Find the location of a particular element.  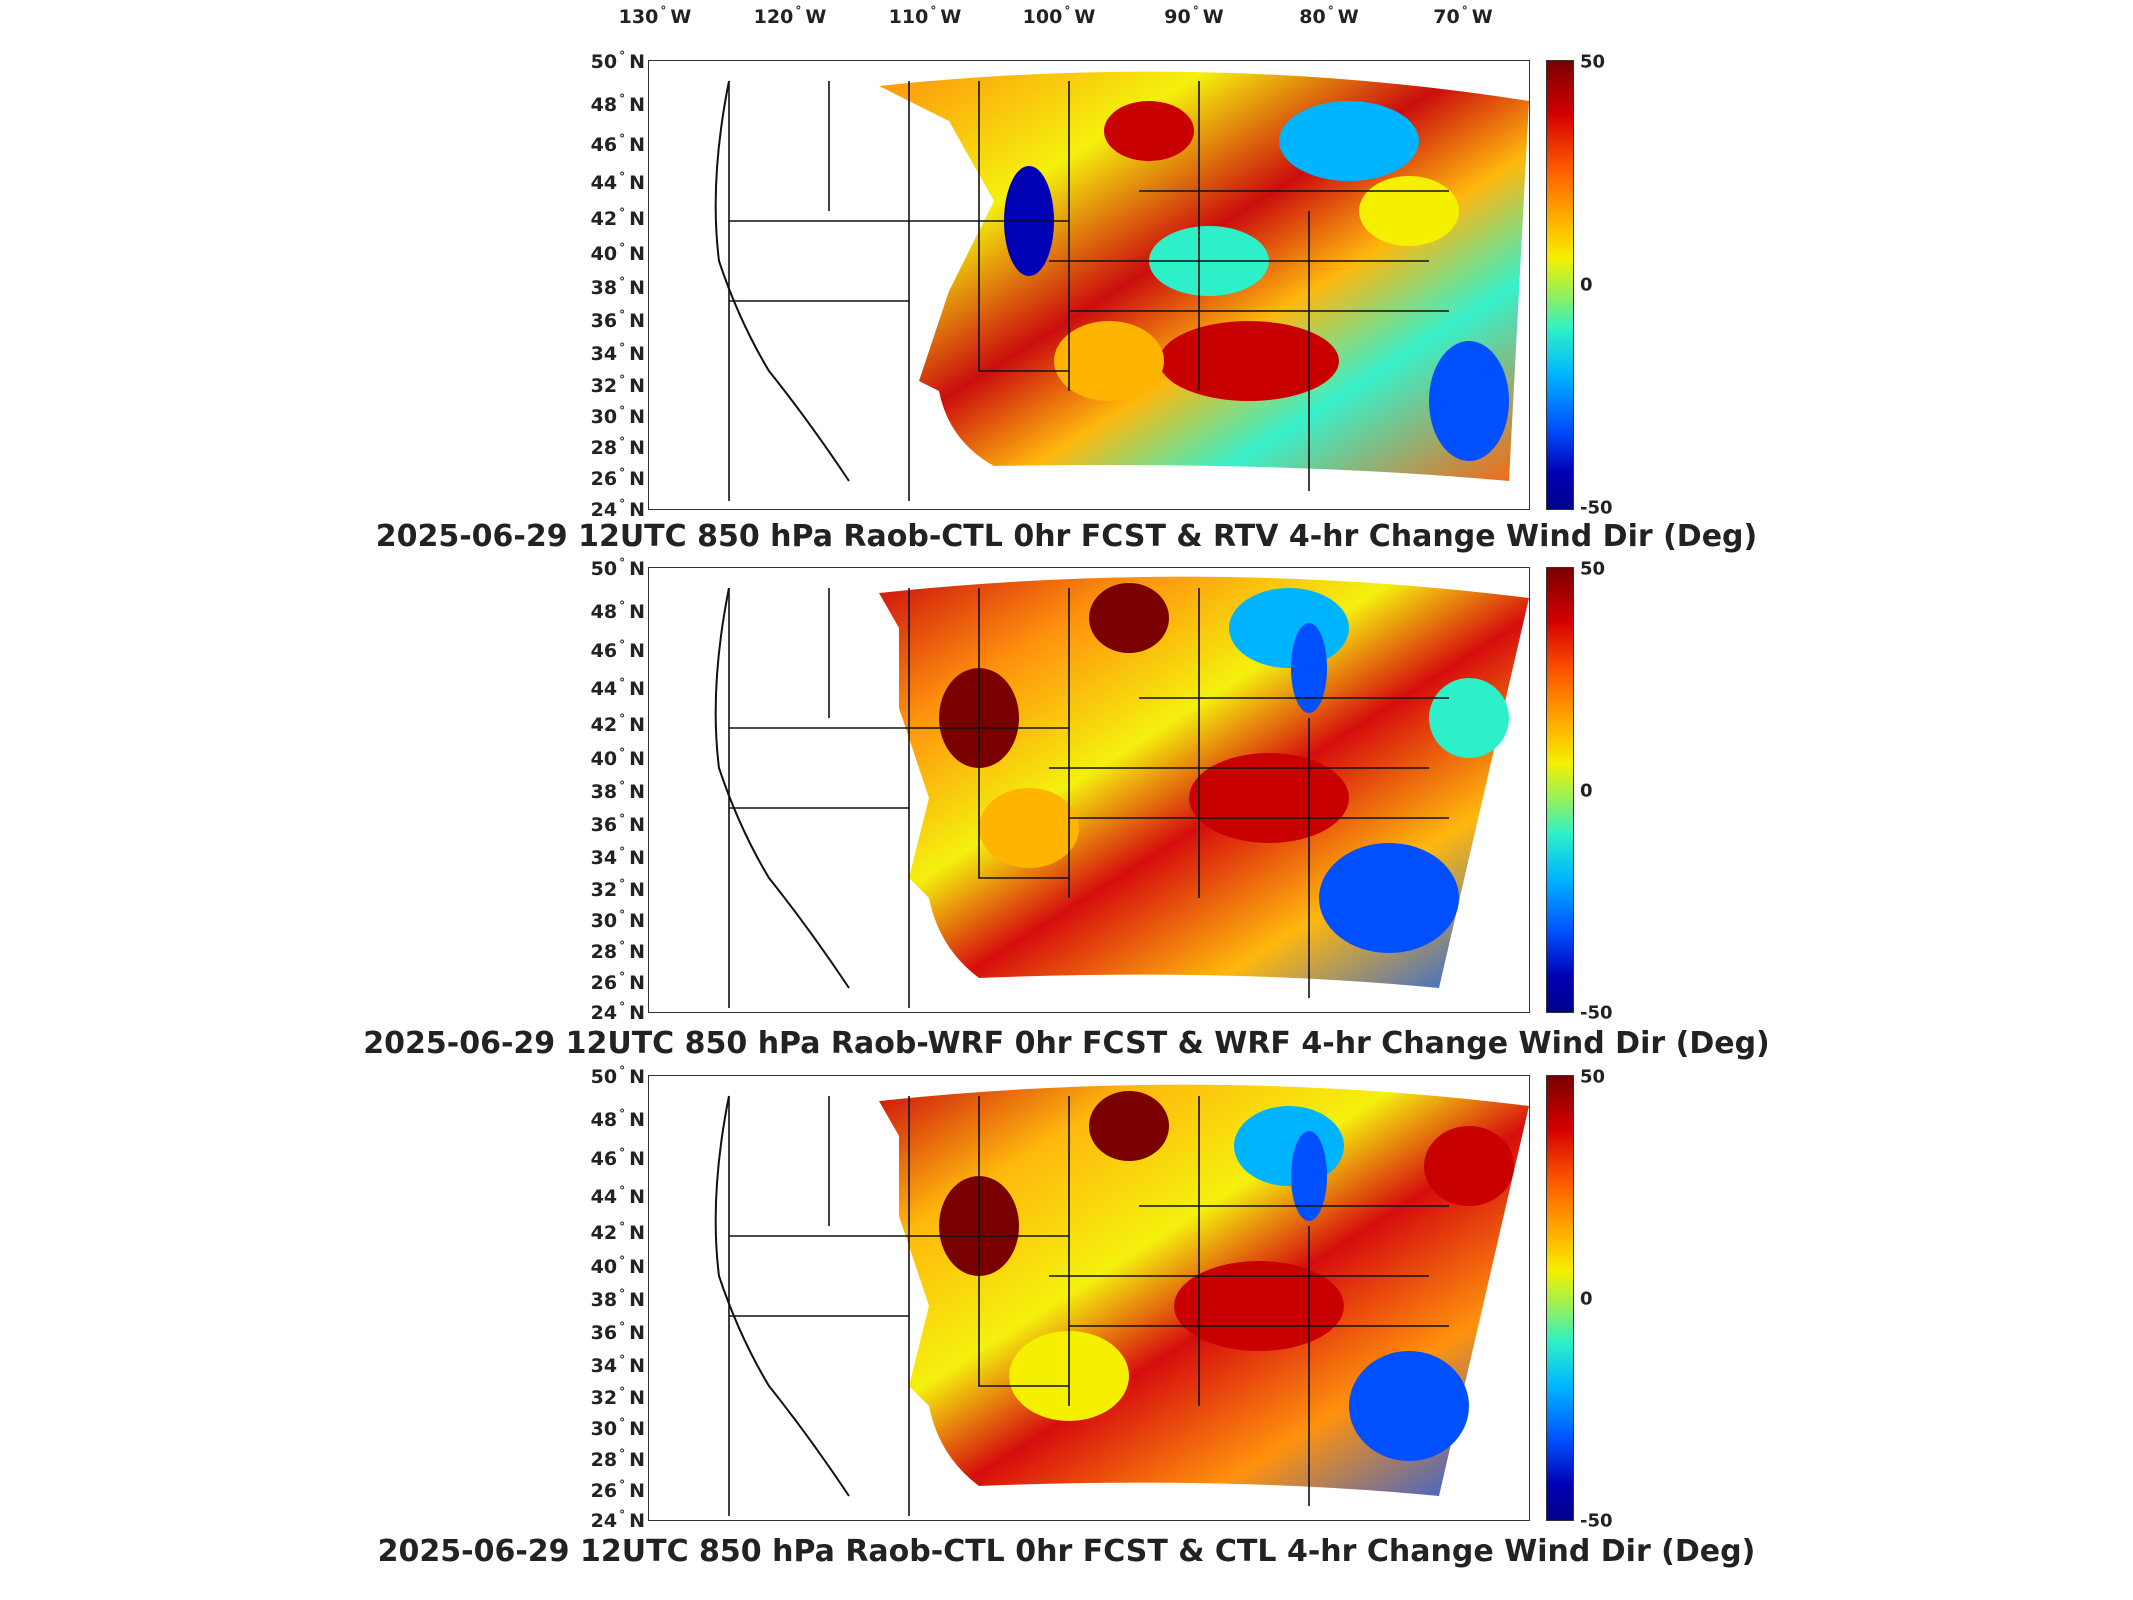

lon-label-80w: 80 ° W is located at coordinates (1329, 16).